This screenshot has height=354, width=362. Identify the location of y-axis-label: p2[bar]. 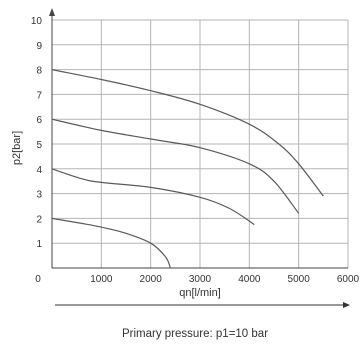
(17, 148).